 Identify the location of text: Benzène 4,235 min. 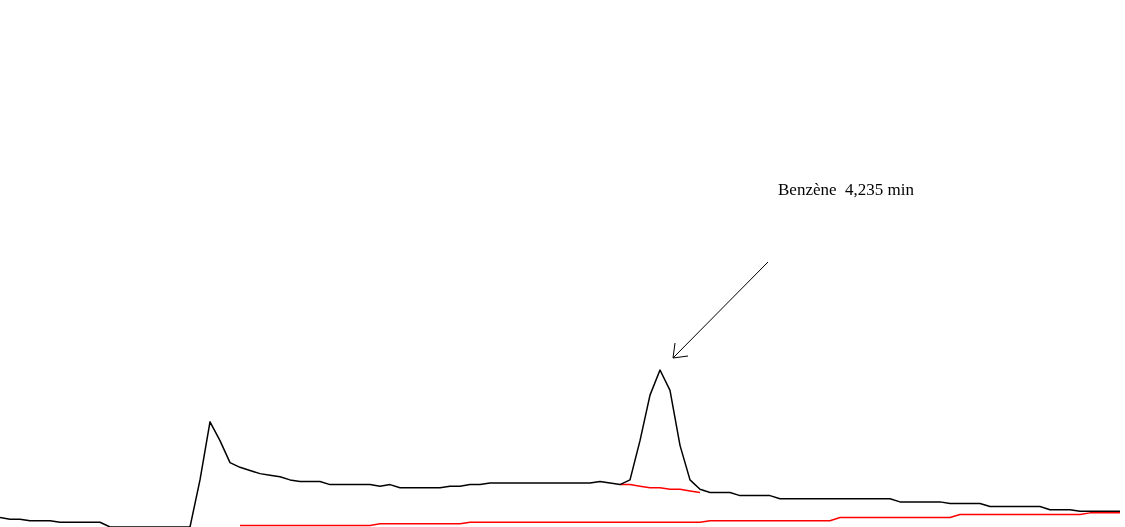
(846, 189).